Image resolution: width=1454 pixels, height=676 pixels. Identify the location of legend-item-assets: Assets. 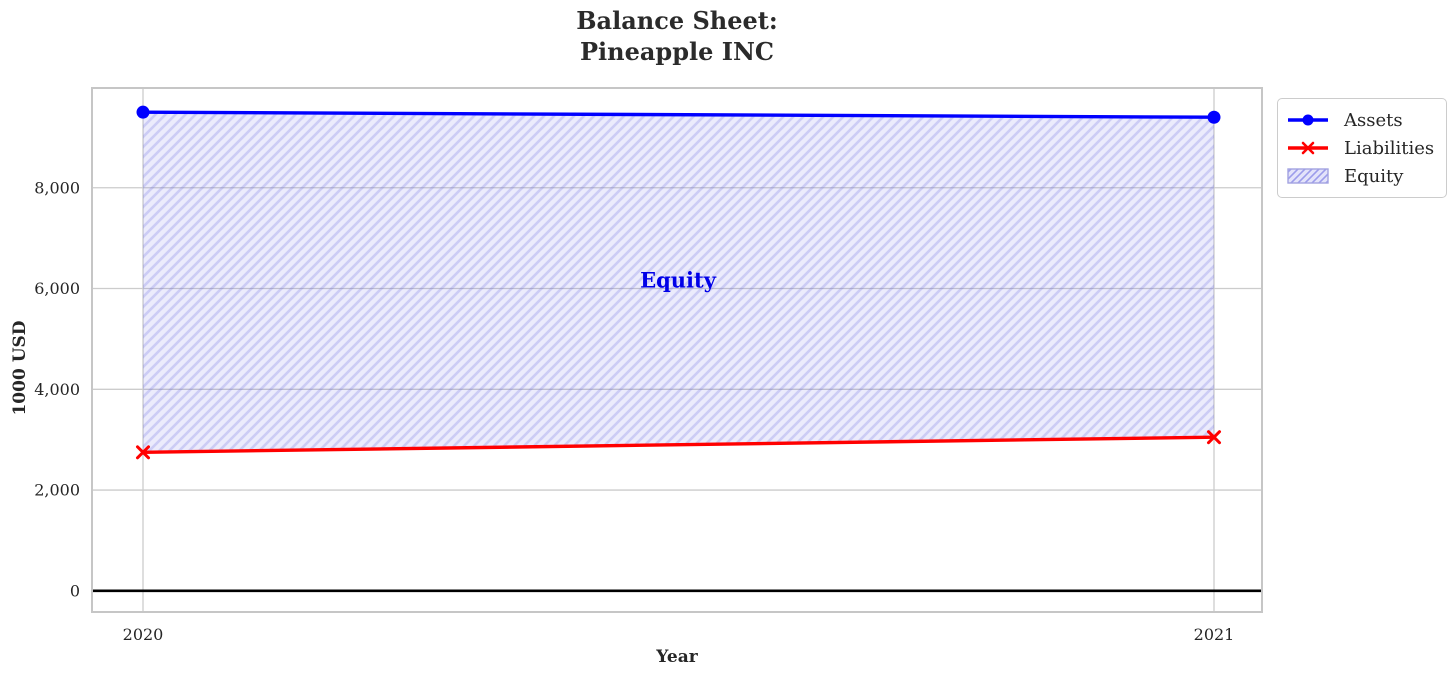
(1361, 120).